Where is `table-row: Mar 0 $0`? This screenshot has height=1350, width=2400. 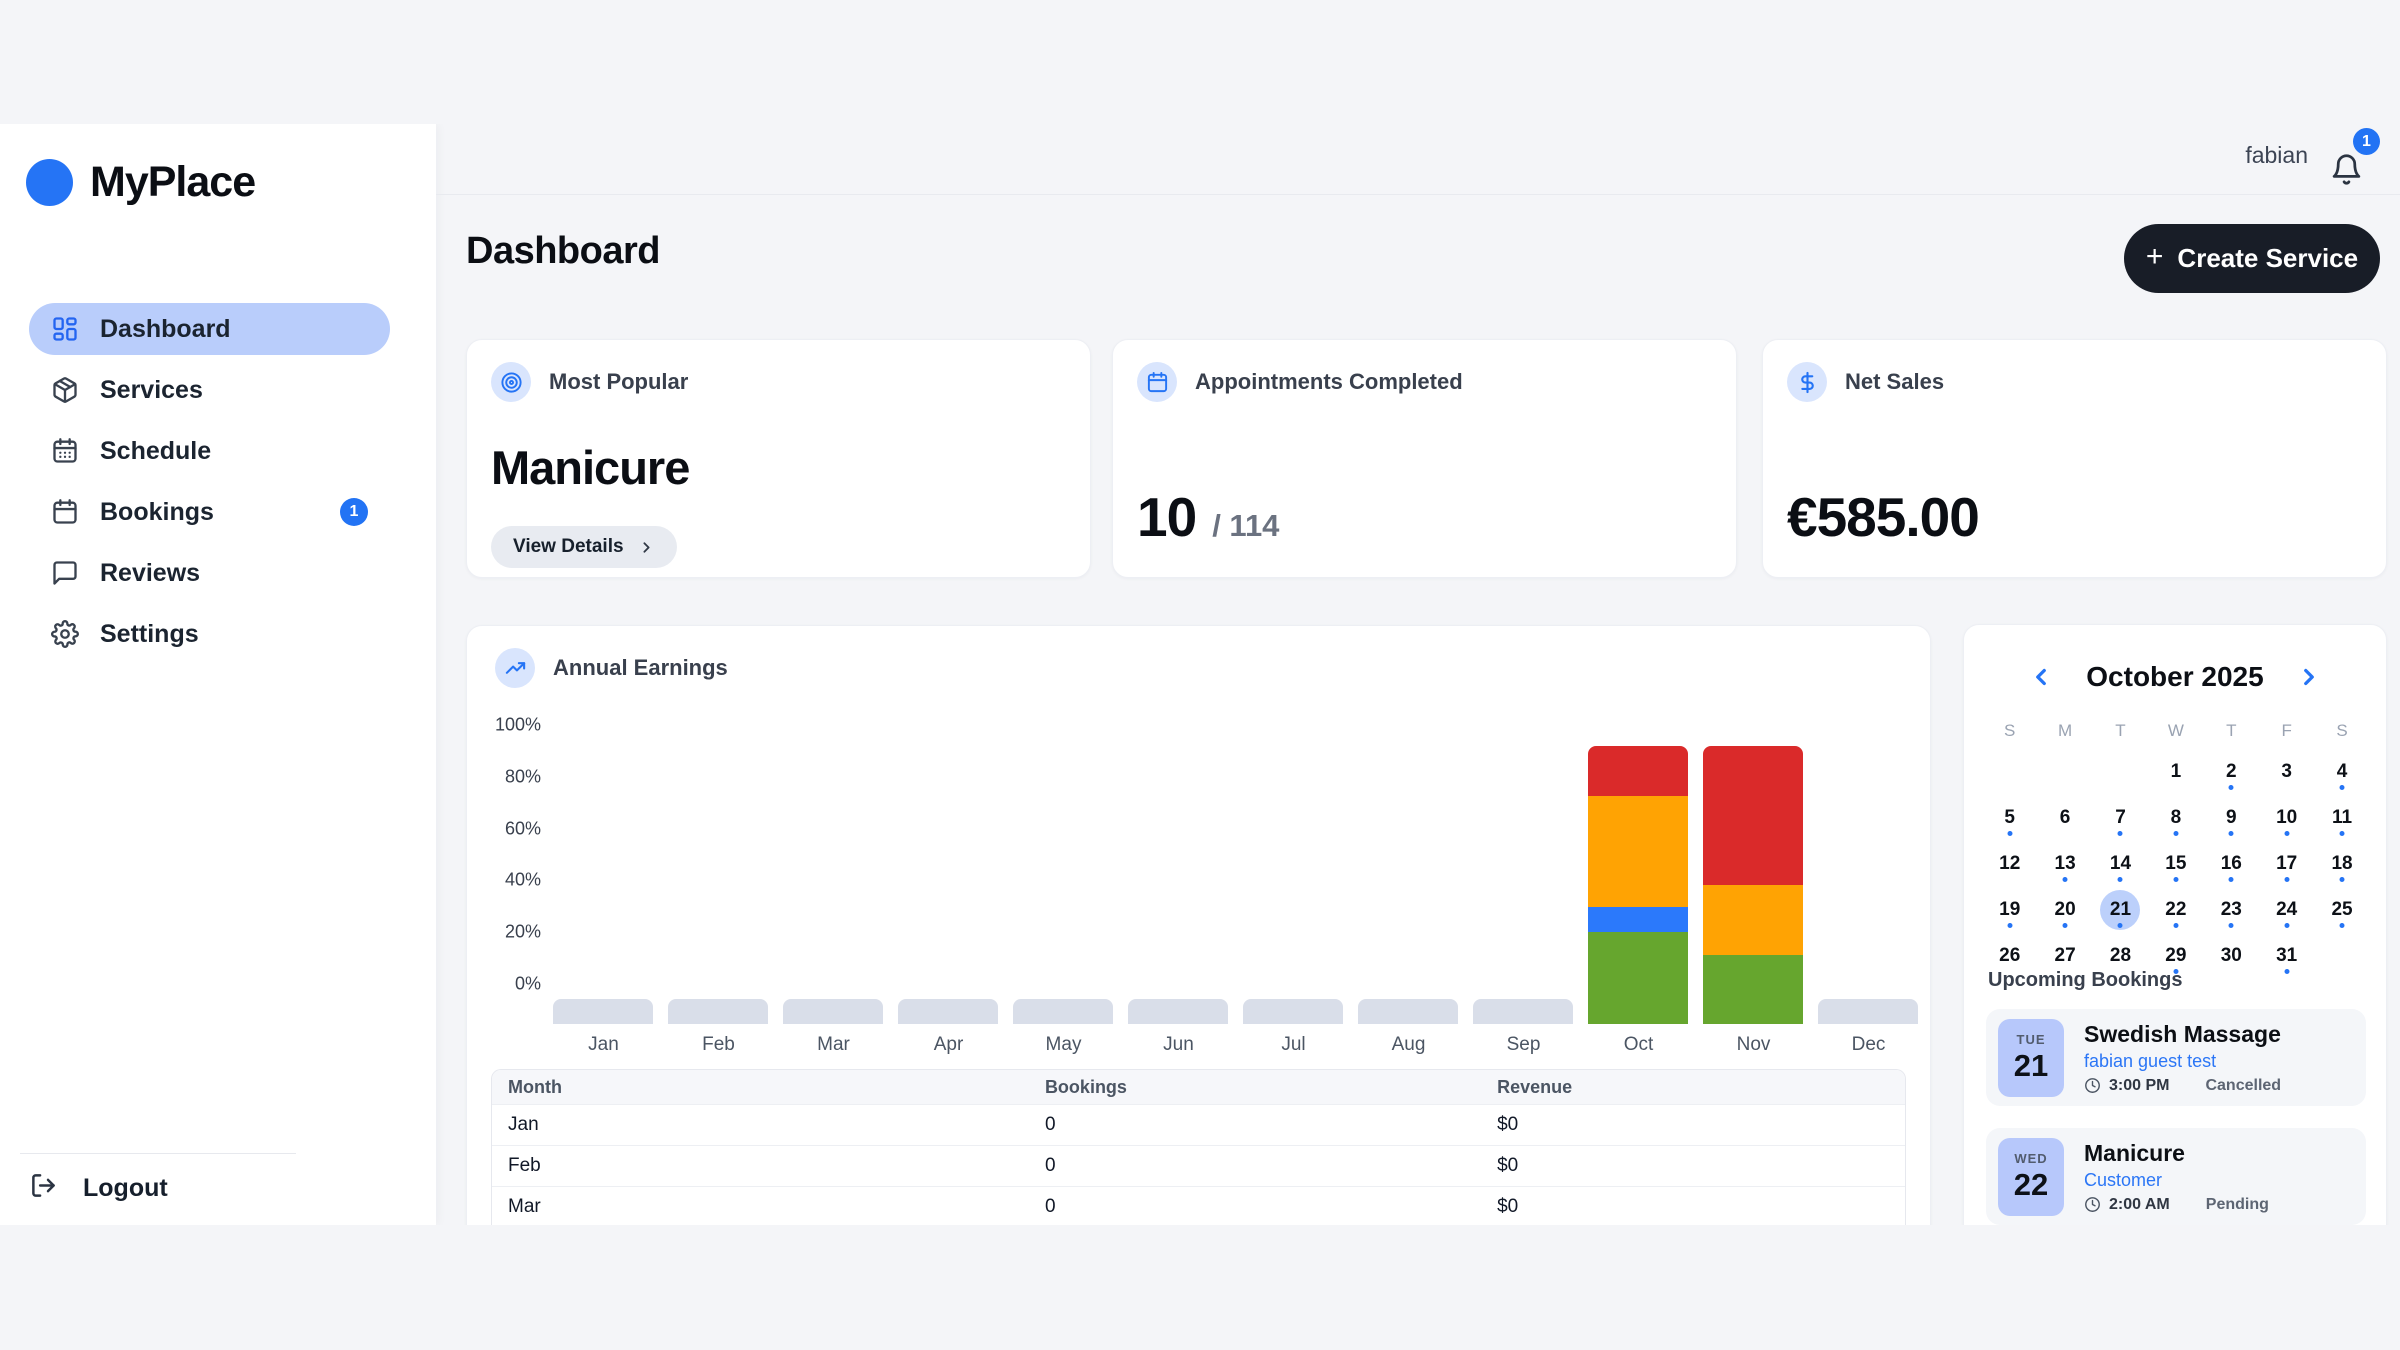
table-row: Mar 0 $0 is located at coordinates (1198, 1205).